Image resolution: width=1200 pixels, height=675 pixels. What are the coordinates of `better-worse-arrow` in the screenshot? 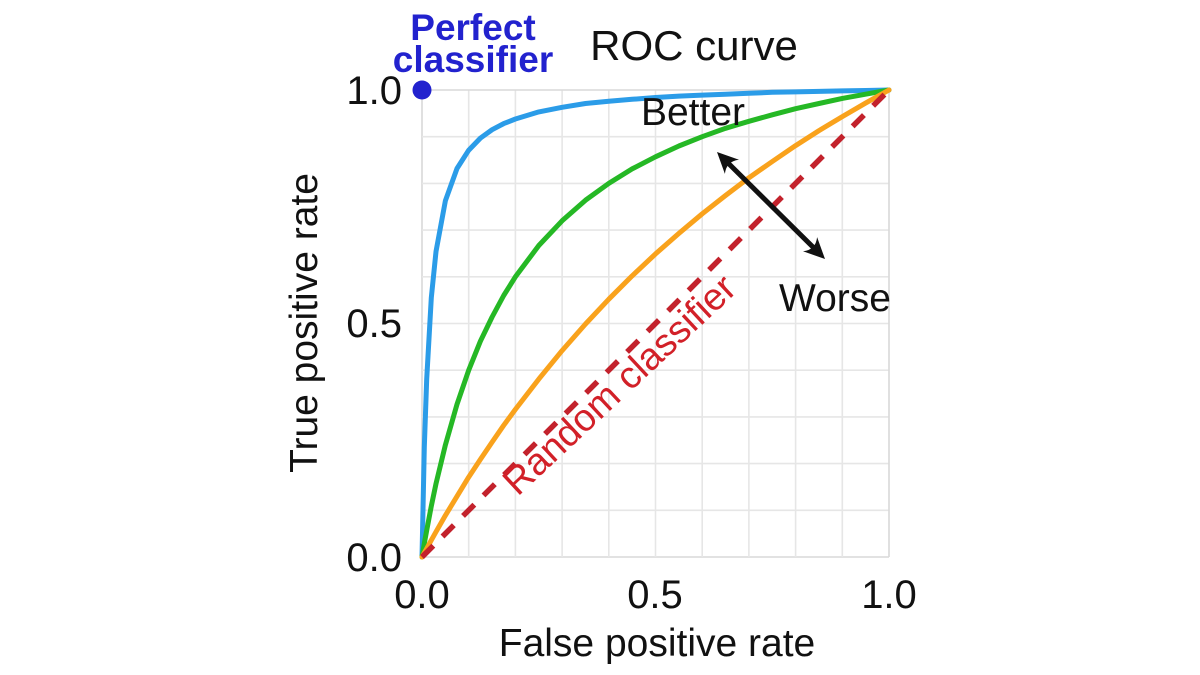 It's located at (771, 205).